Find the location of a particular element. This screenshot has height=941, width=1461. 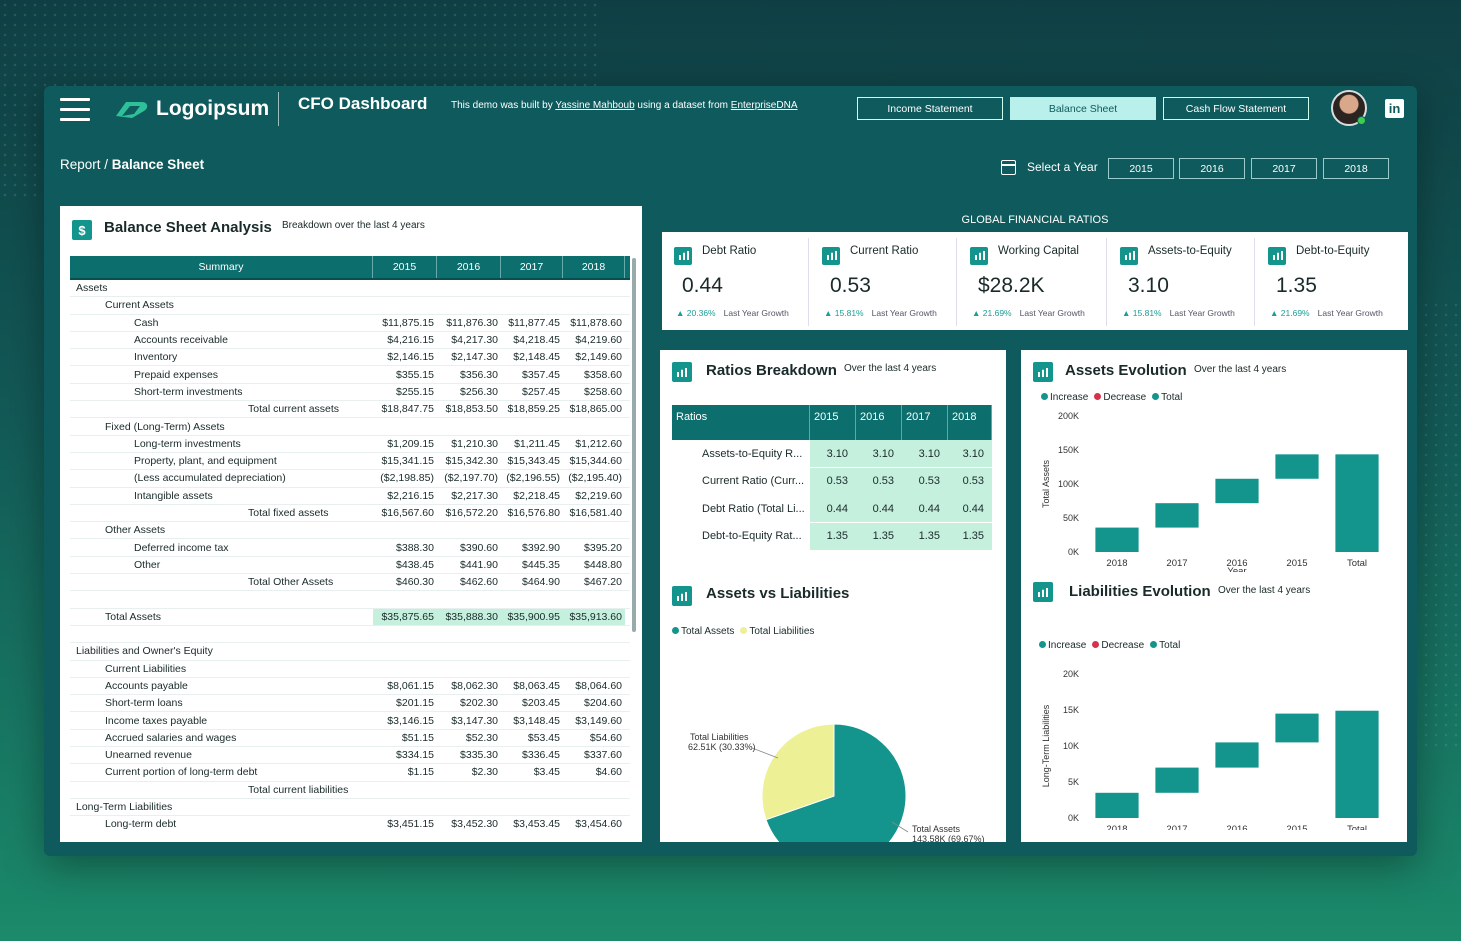

table-row: Assets-to-Equity R... 3.10 3.10 3.10 3.10 is located at coordinates (832, 453).